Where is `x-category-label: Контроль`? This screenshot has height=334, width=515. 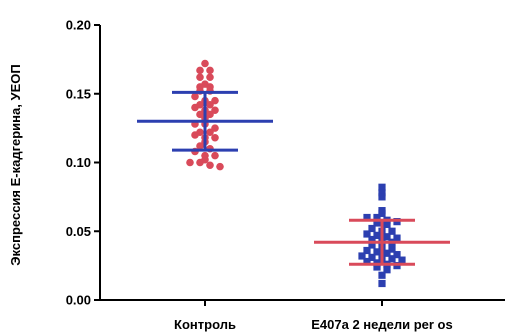 x-category-label: Контроль is located at coordinates (205, 324).